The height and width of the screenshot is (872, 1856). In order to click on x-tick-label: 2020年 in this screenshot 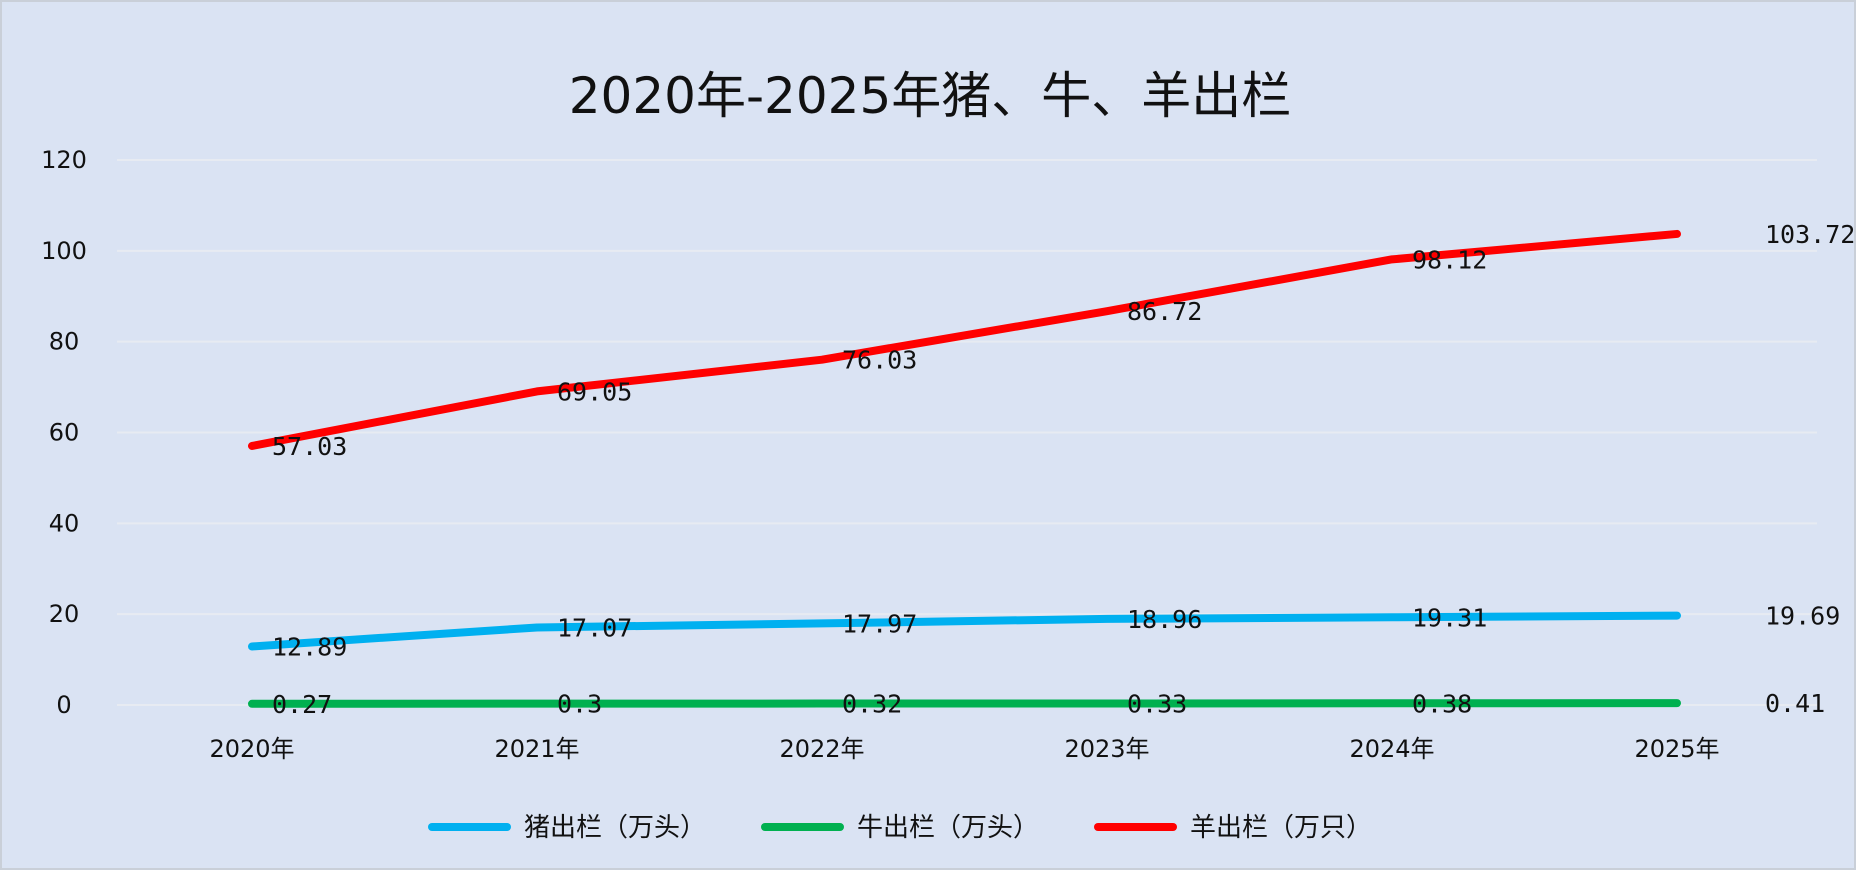, I will do `click(251, 749)`.